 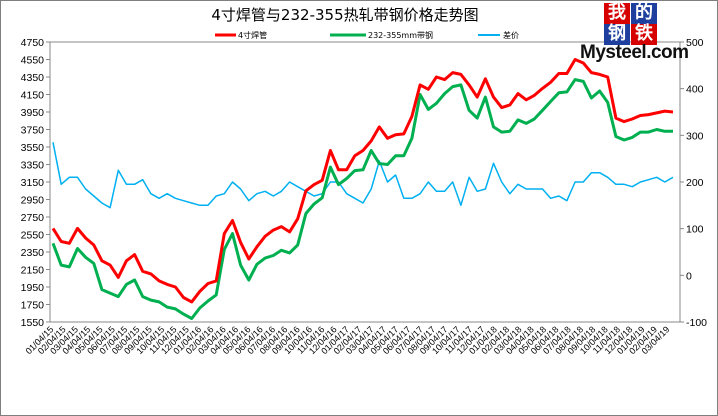 I want to click on y-left-tick-label: 1750, so click(x=33, y=306).